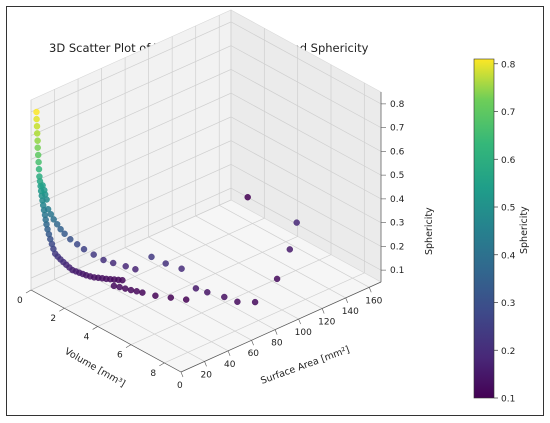 This screenshot has width=550, height=423. What do you see at coordinates (397, 200) in the screenshot?
I see `z-tick-label: 0.4` at bounding box center [397, 200].